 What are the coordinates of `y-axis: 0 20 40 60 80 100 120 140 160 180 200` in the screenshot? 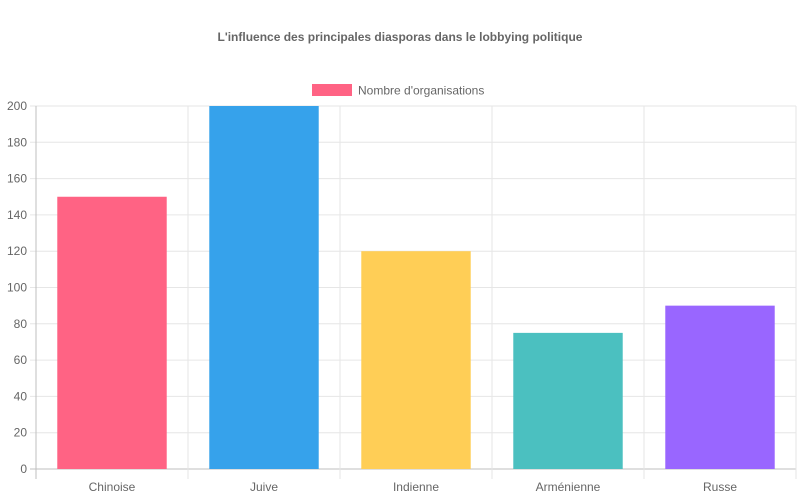 It's located at (17, 287).